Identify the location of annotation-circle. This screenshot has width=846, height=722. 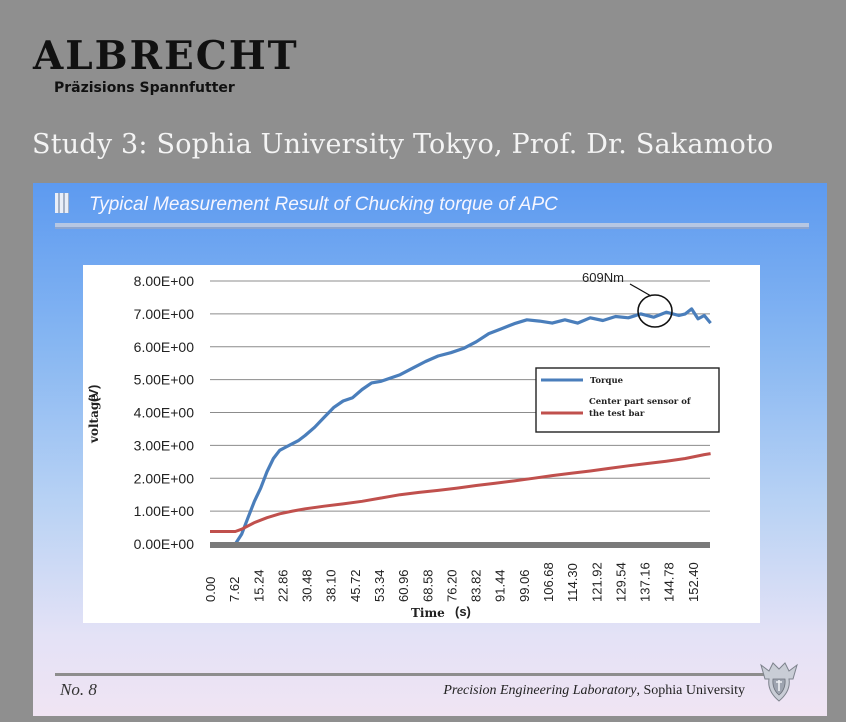
(655, 311).